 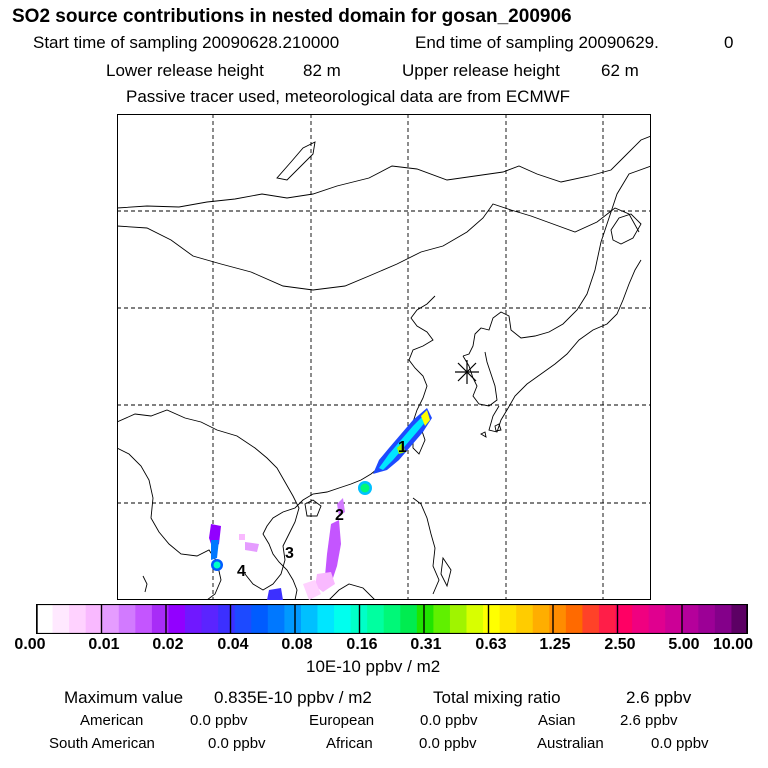 I want to click on region-value-european: 0.0 ppbv, so click(x=449, y=720).